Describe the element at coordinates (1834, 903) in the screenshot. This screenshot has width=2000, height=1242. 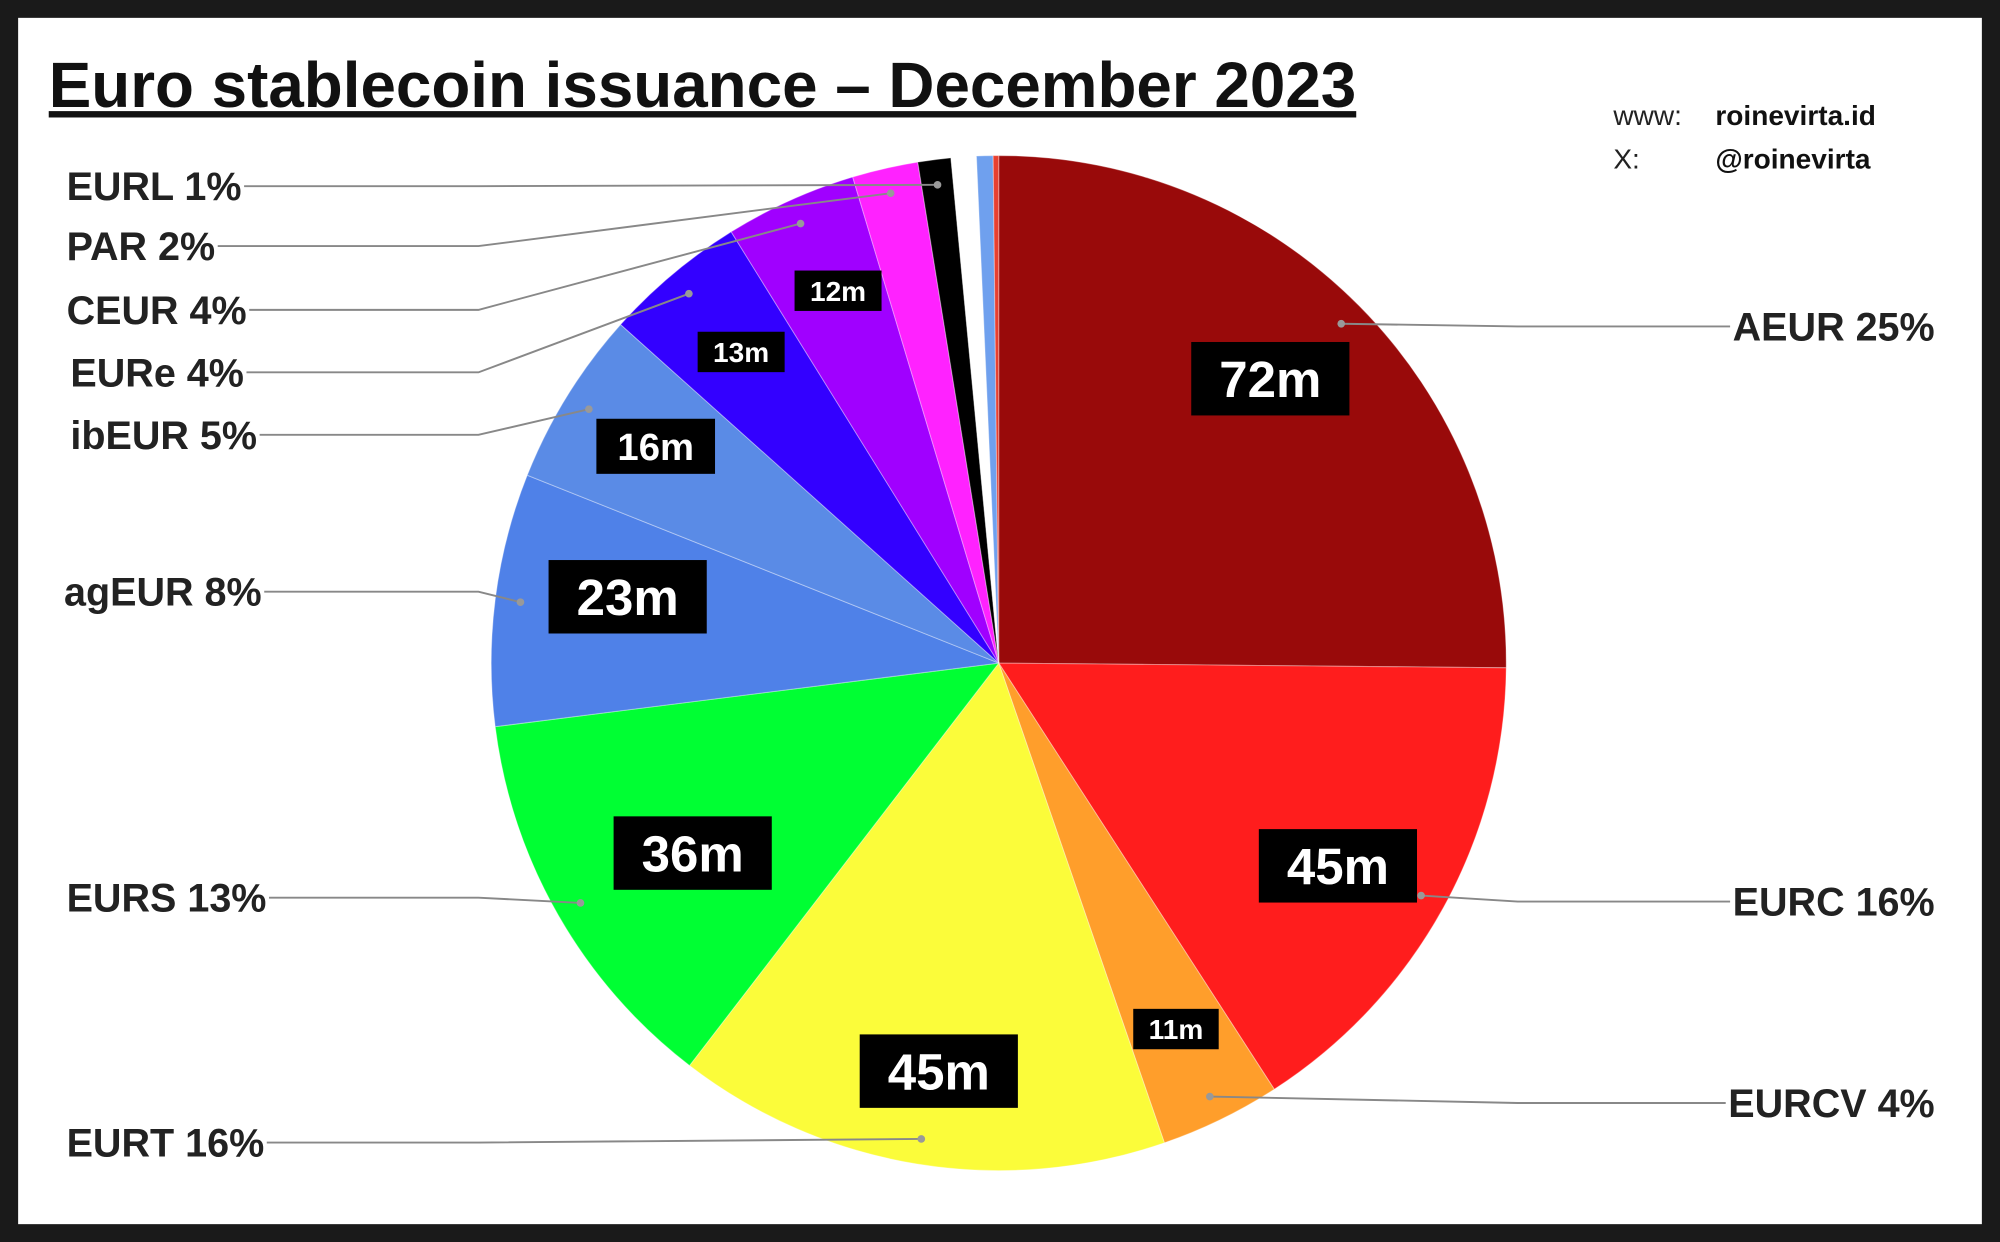
I see `slice-label: EURC 16%` at that location.